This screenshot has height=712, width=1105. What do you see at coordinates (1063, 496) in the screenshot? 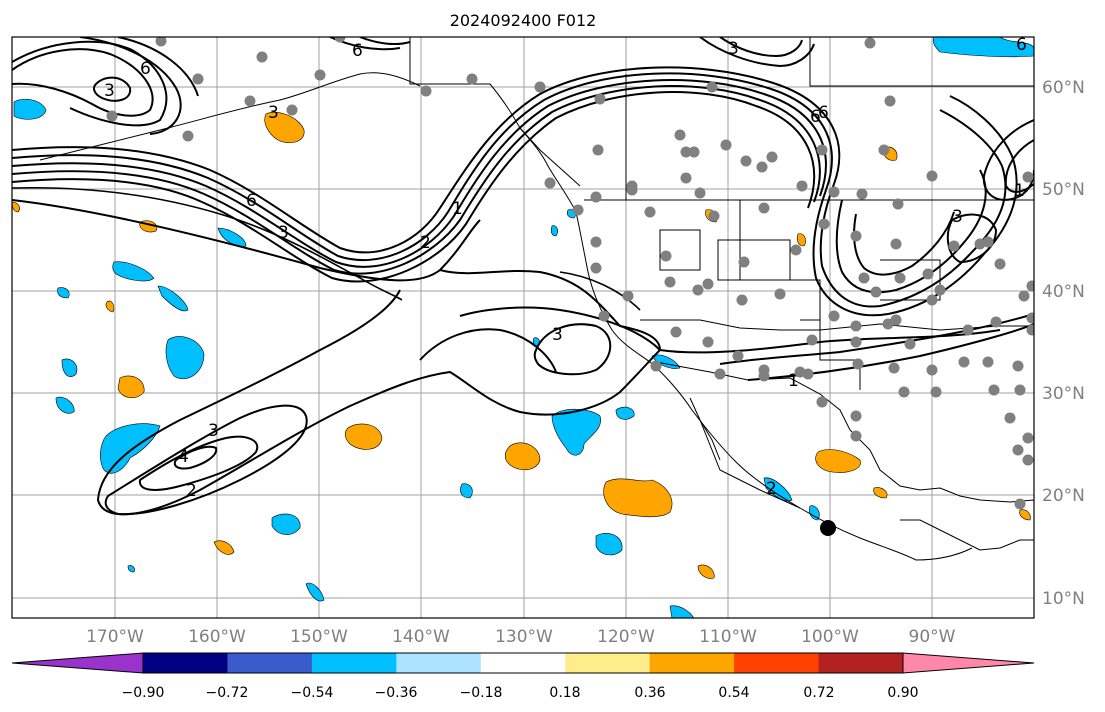
I see `lat-label: 20°N` at bounding box center [1063, 496].